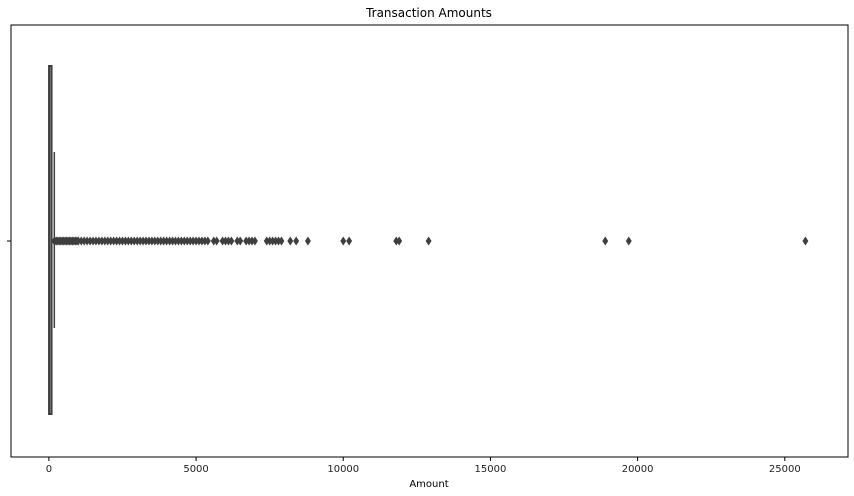  I want to click on x-axis-label: Amount, so click(428, 484).